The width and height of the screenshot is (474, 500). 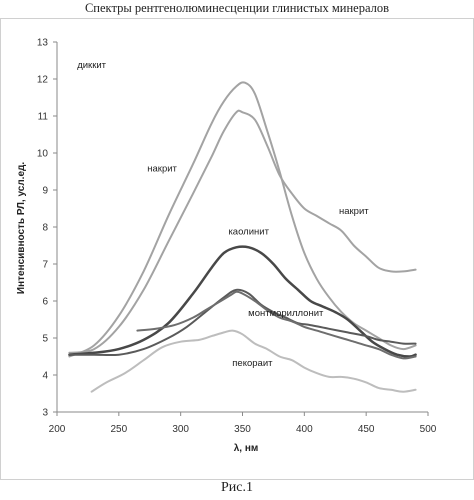 I want to click on series-label-пекораит: пекораит, so click(x=252, y=363).